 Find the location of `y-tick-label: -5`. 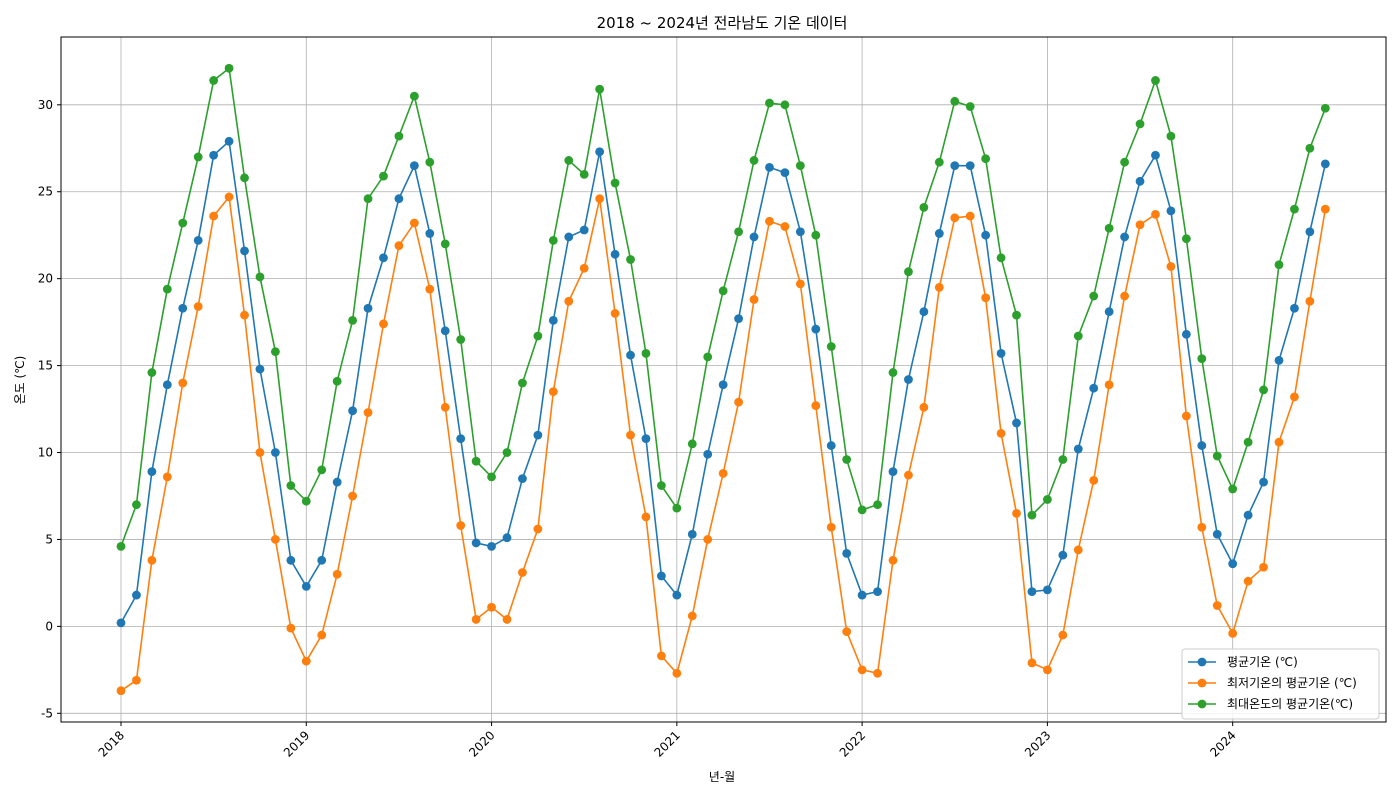

y-tick-label: -5 is located at coordinates (47, 713).